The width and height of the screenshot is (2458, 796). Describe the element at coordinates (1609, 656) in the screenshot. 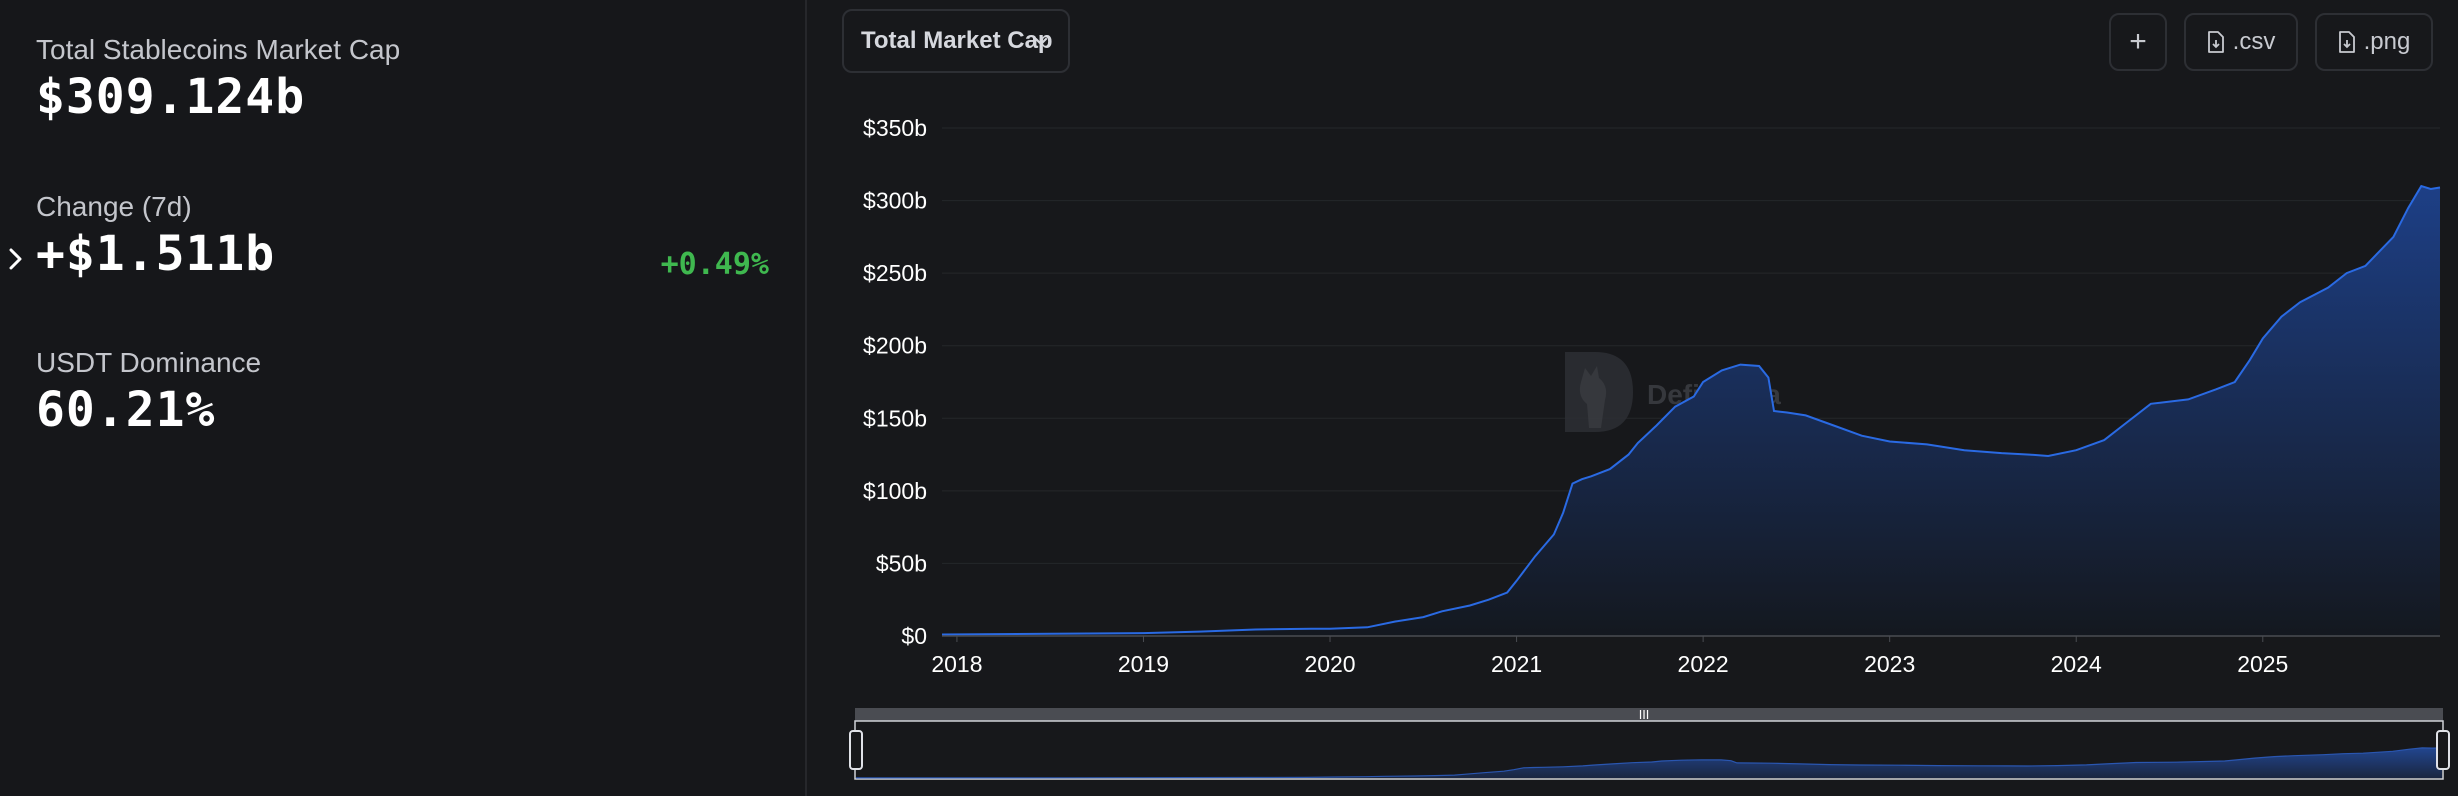

I see `x-axis: 2018 2019 2020 2021 2022 2023 2024 2025` at that location.